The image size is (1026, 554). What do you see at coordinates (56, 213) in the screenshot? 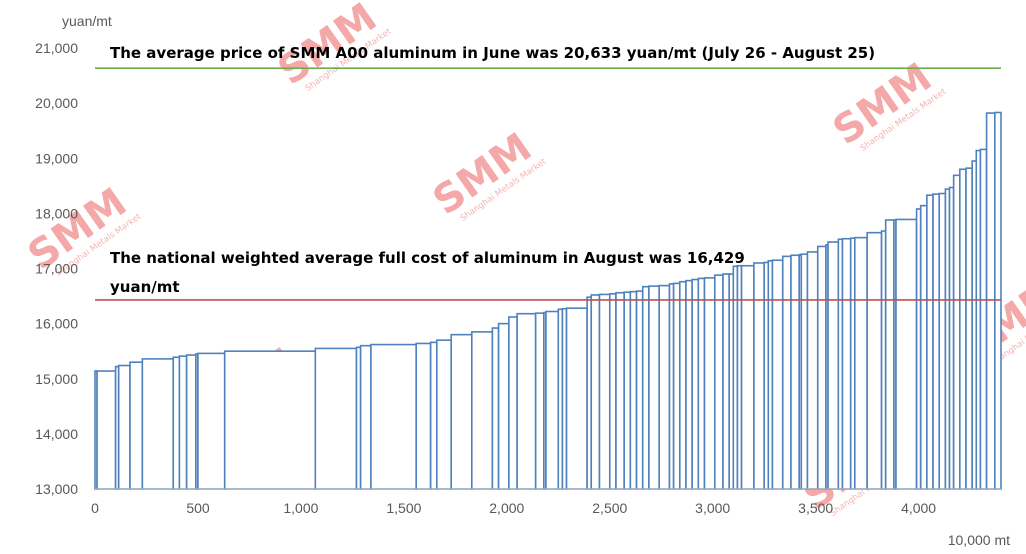
I see `y-tick-label: 18,000` at bounding box center [56, 213].